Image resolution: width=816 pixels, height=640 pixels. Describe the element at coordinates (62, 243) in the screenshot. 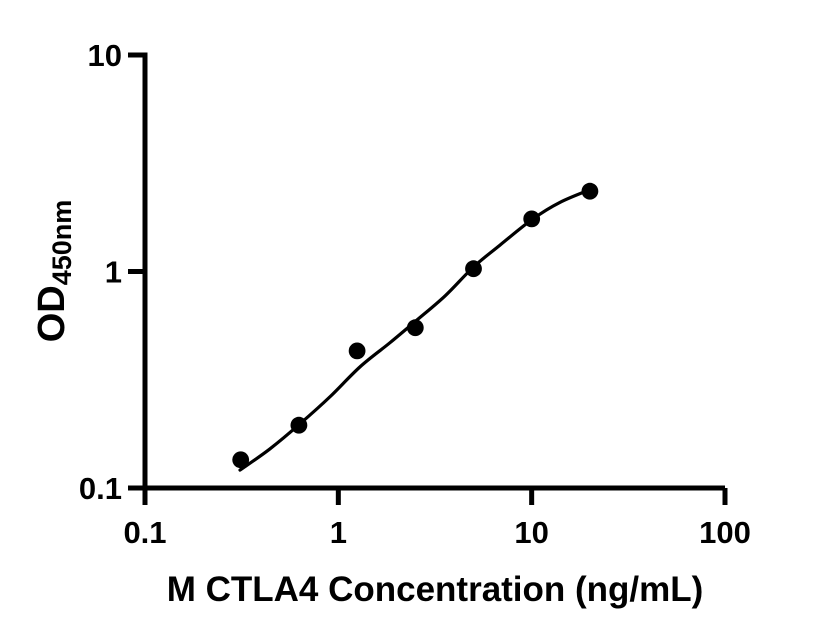

I see `y-axis-title-subscript: 450nm` at that location.